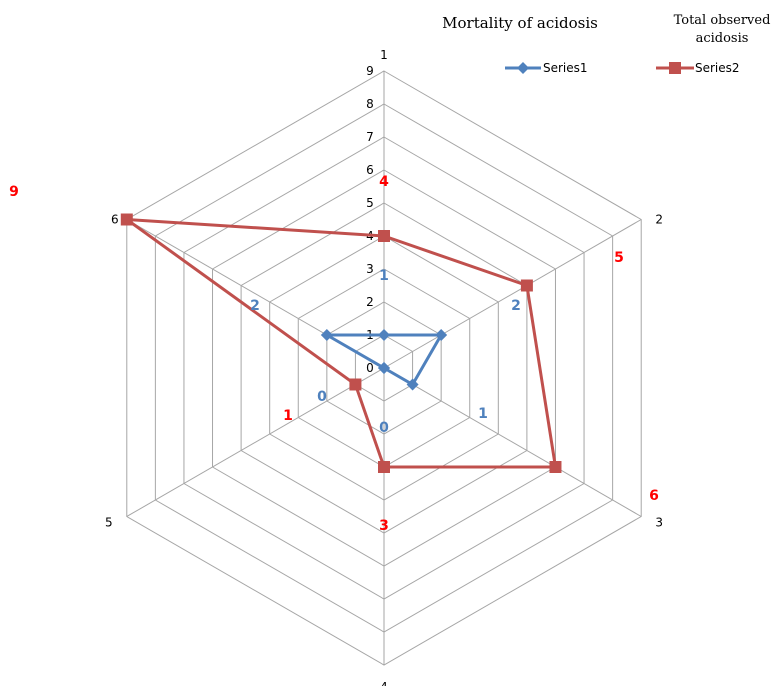 Image resolution: width=775 pixels, height=686 pixels. I want to click on tick-label-8: 8, so click(370, 104).